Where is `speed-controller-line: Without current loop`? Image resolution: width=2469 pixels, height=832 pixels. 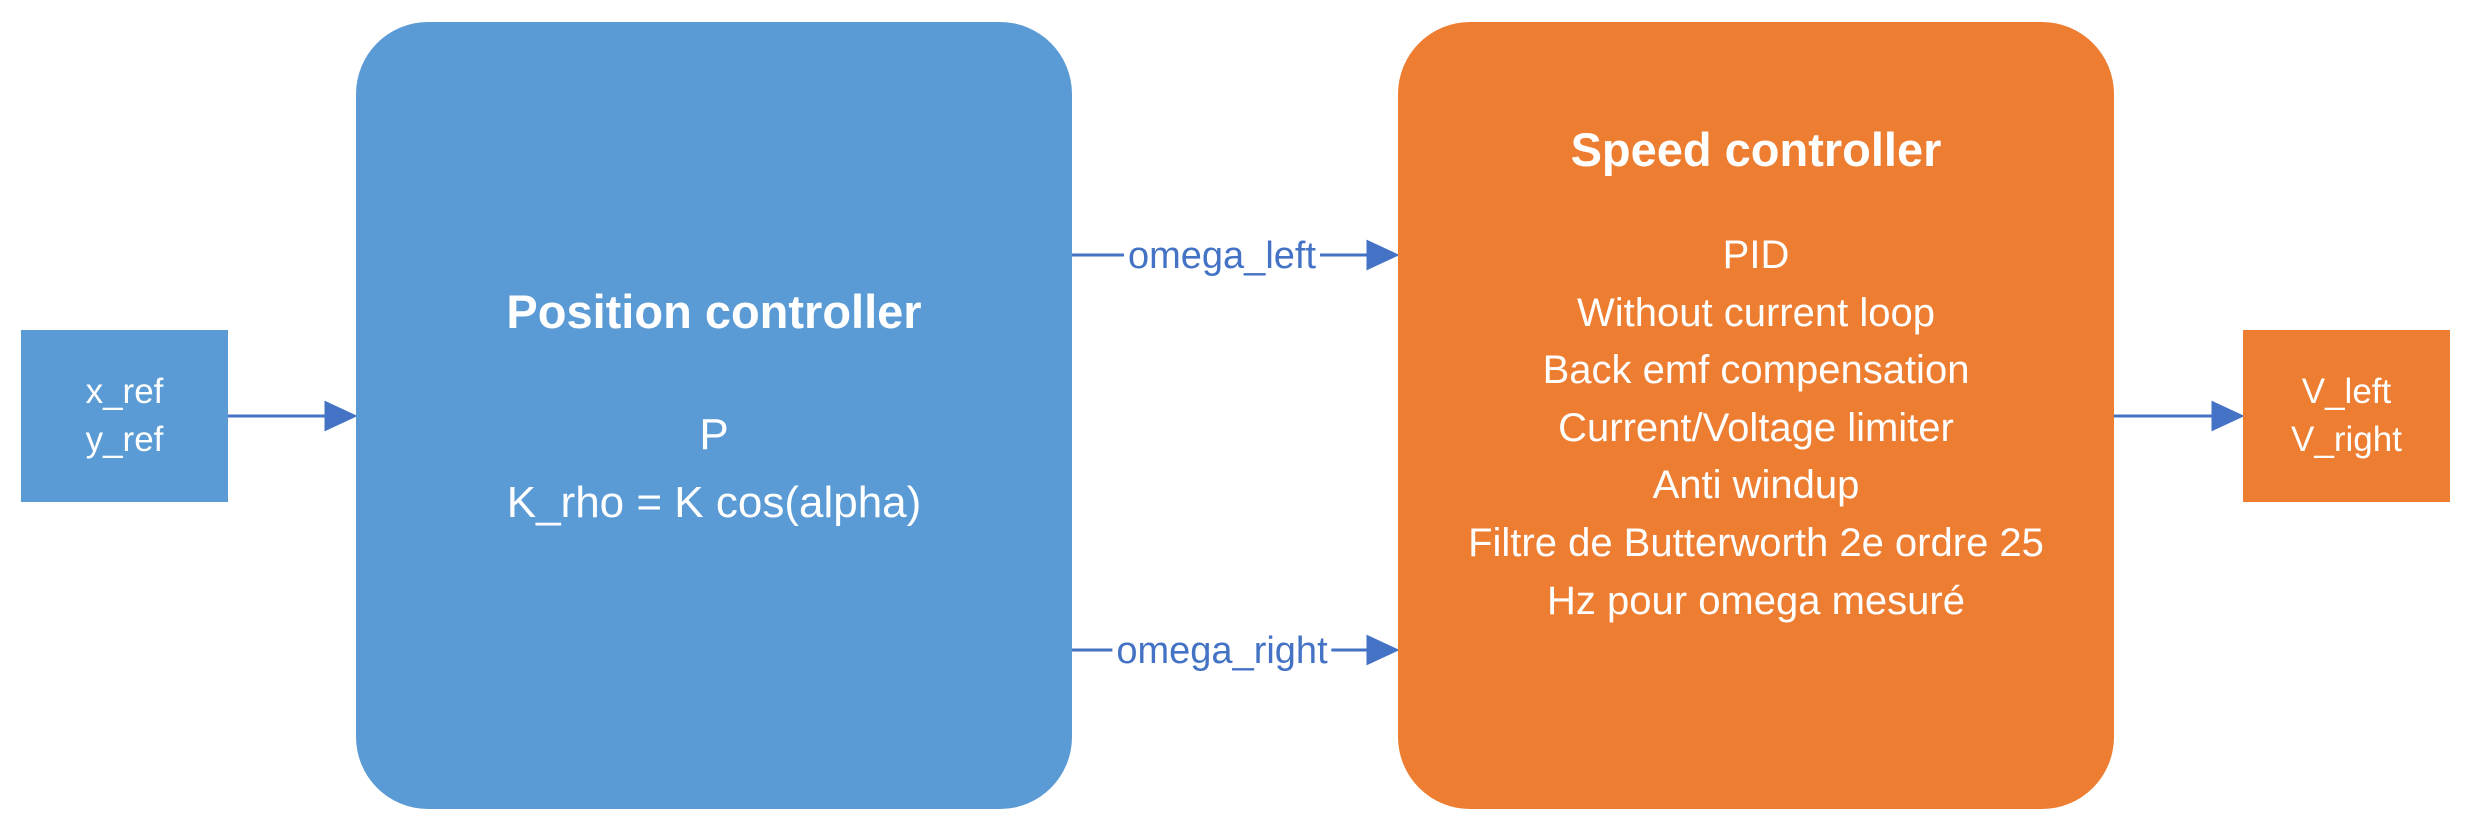 speed-controller-line: Without current loop is located at coordinates (1756, 312).